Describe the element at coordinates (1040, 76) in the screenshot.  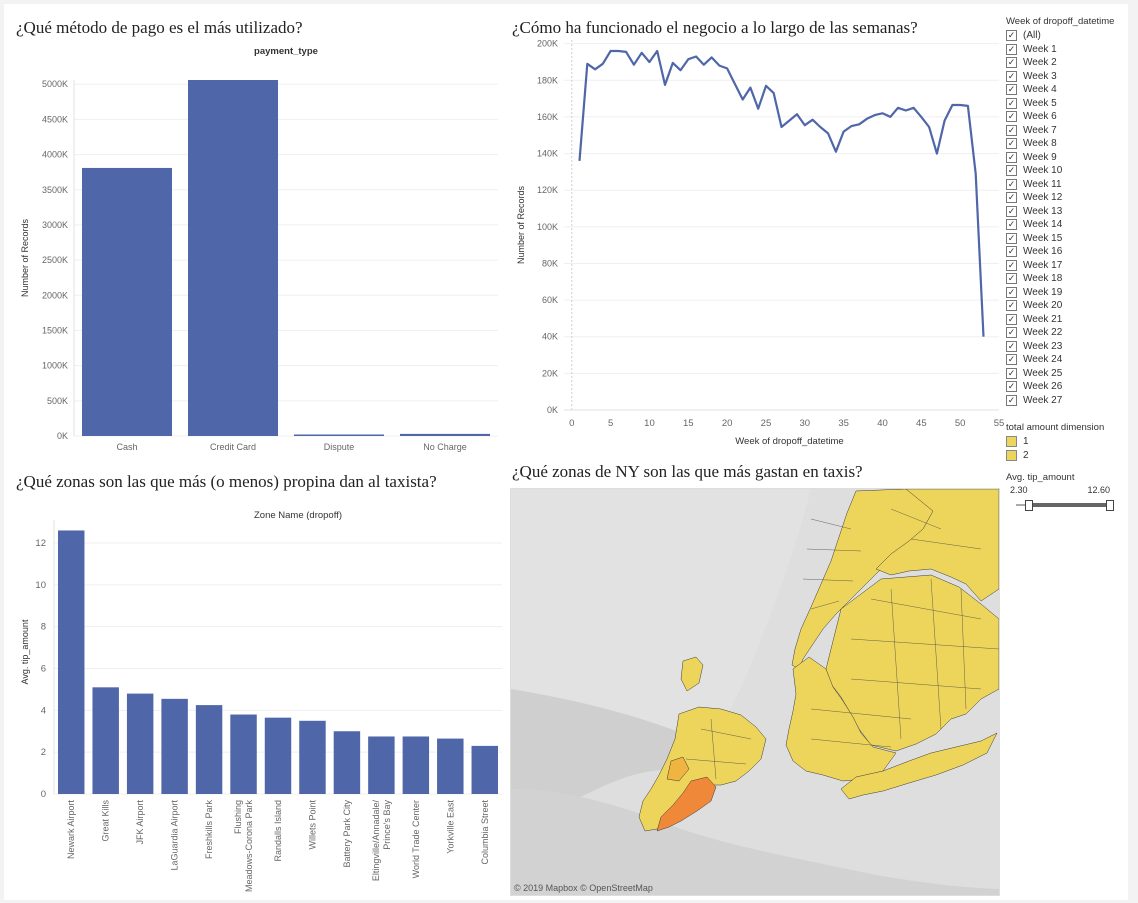
I see `week-filter-label: Week 3` at that location.